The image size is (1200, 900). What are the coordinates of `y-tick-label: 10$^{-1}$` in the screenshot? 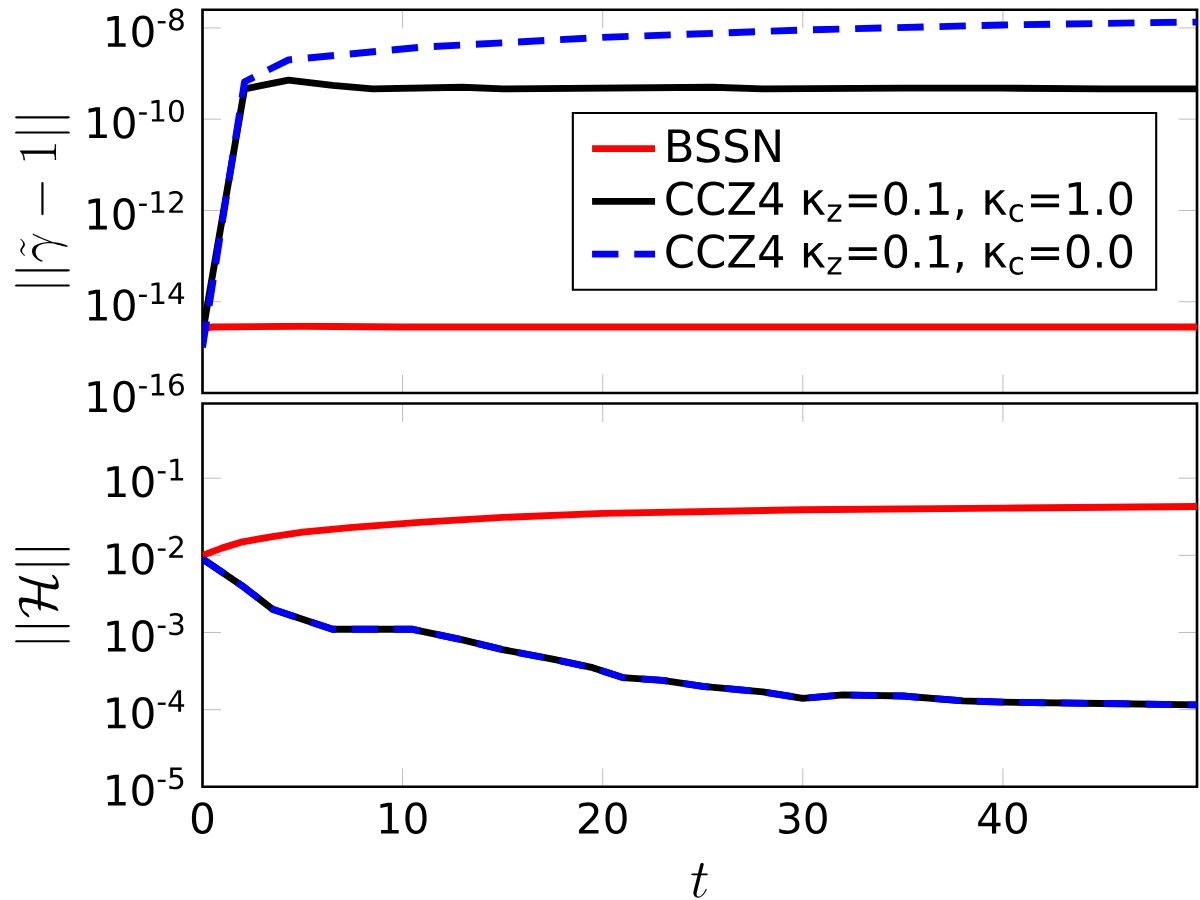 It's located at (145, 478).